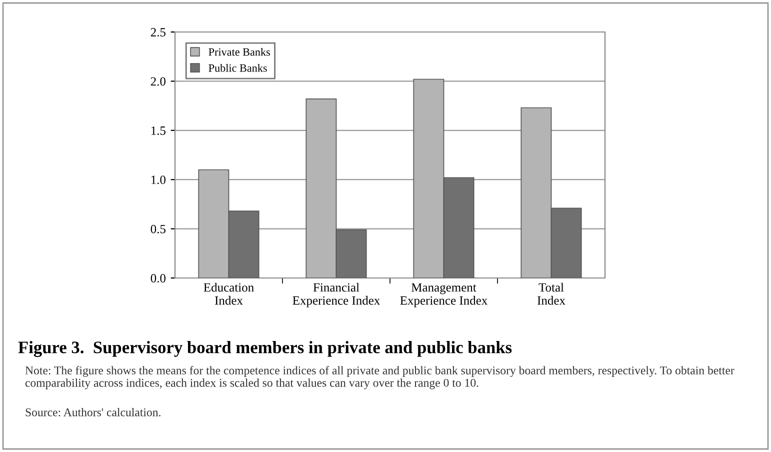 The height and width of the screenshot is (452, 771). I want to click on y-tick-label: 1.0, so click(158, 180).